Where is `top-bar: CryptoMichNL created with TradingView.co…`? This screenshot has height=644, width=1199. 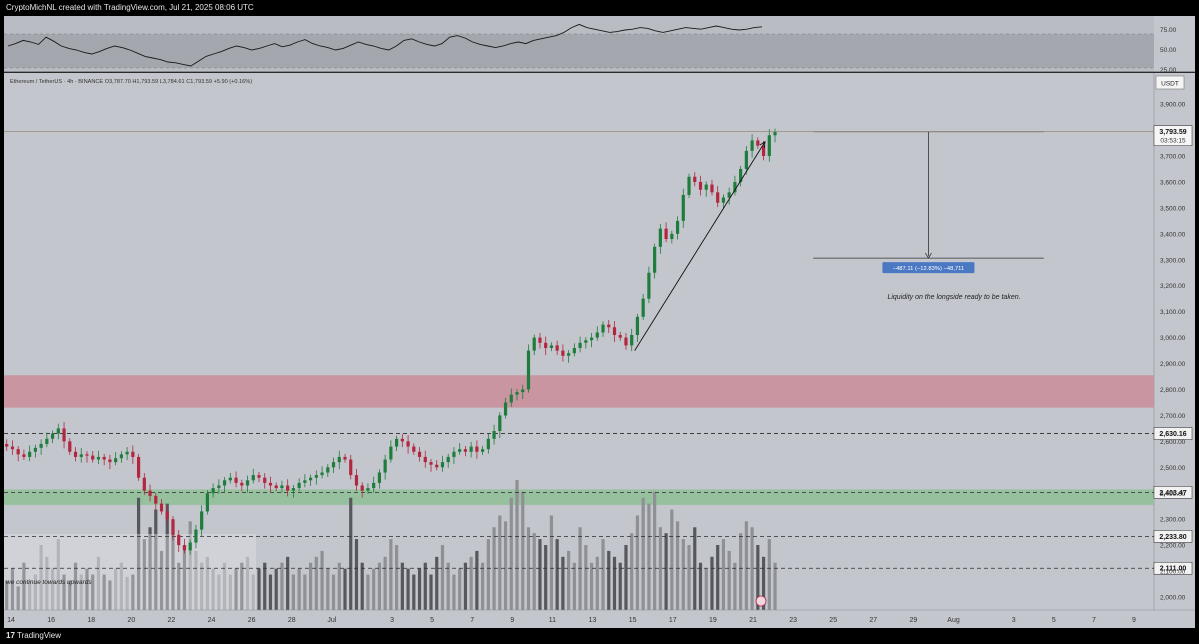
top-bar: CryptoMichNL created with TradingView.co… is located at coordinates (599, 8).